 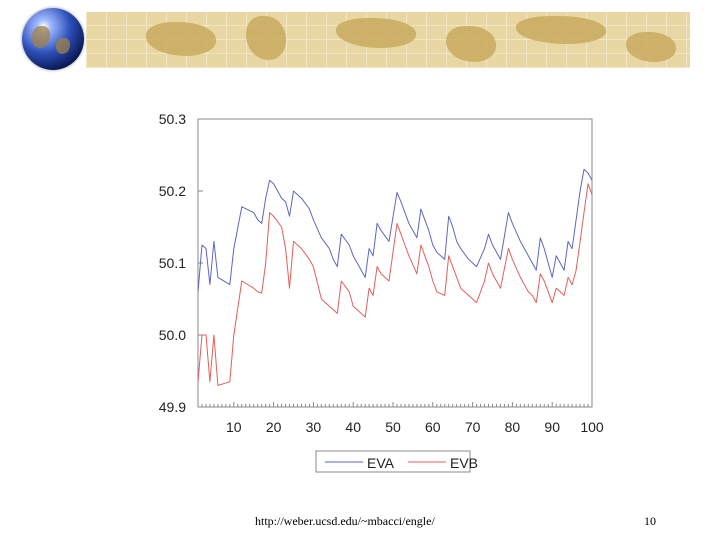 I want to click on y-axis: 50.3 50.2 50.1 50.0 49.9, so click(x=181, y=263).